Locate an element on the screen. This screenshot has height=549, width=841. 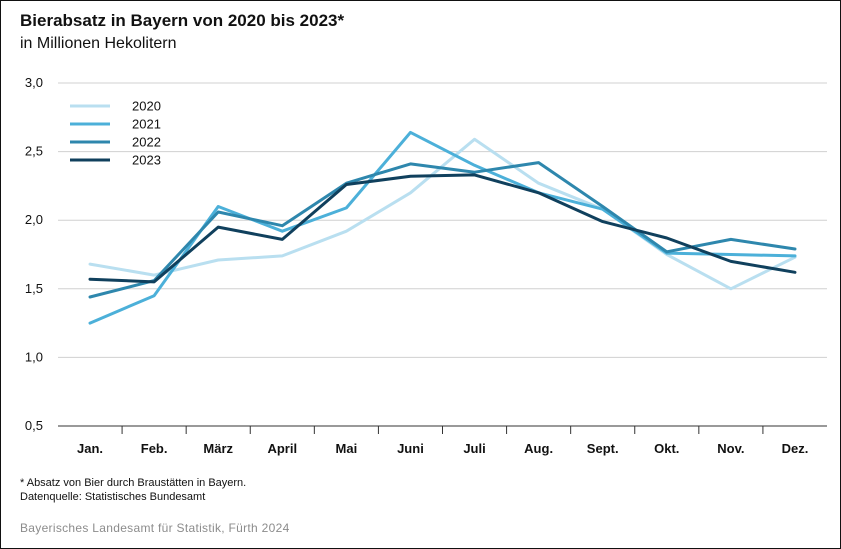
x-tick-label: April is located at coordinates (282, 448).